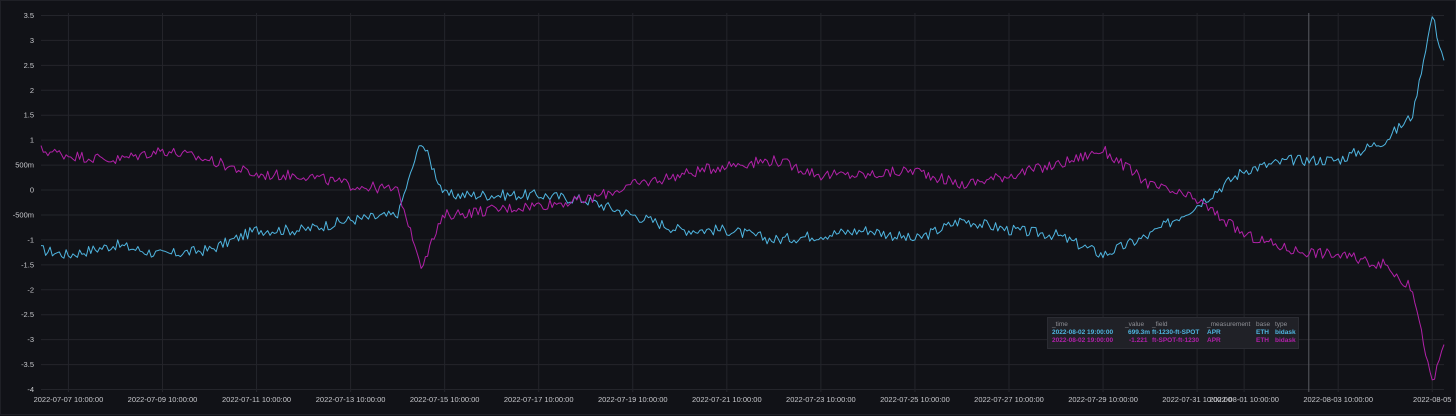  Describe the element at coordinates (32, 40) in the screenshot. I see `y-tick-label: 3` at that location.